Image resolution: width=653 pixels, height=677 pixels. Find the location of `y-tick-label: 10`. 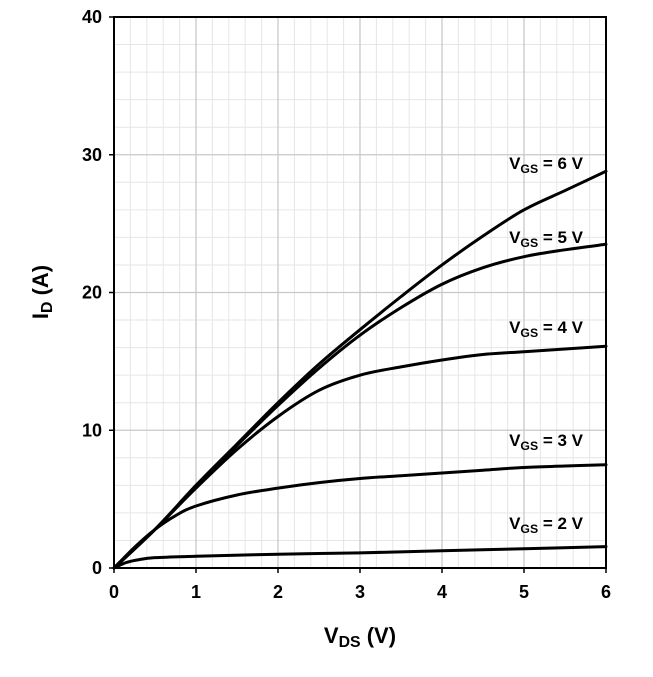

y-tick-label: 10 is located at coordinates (92, 430).